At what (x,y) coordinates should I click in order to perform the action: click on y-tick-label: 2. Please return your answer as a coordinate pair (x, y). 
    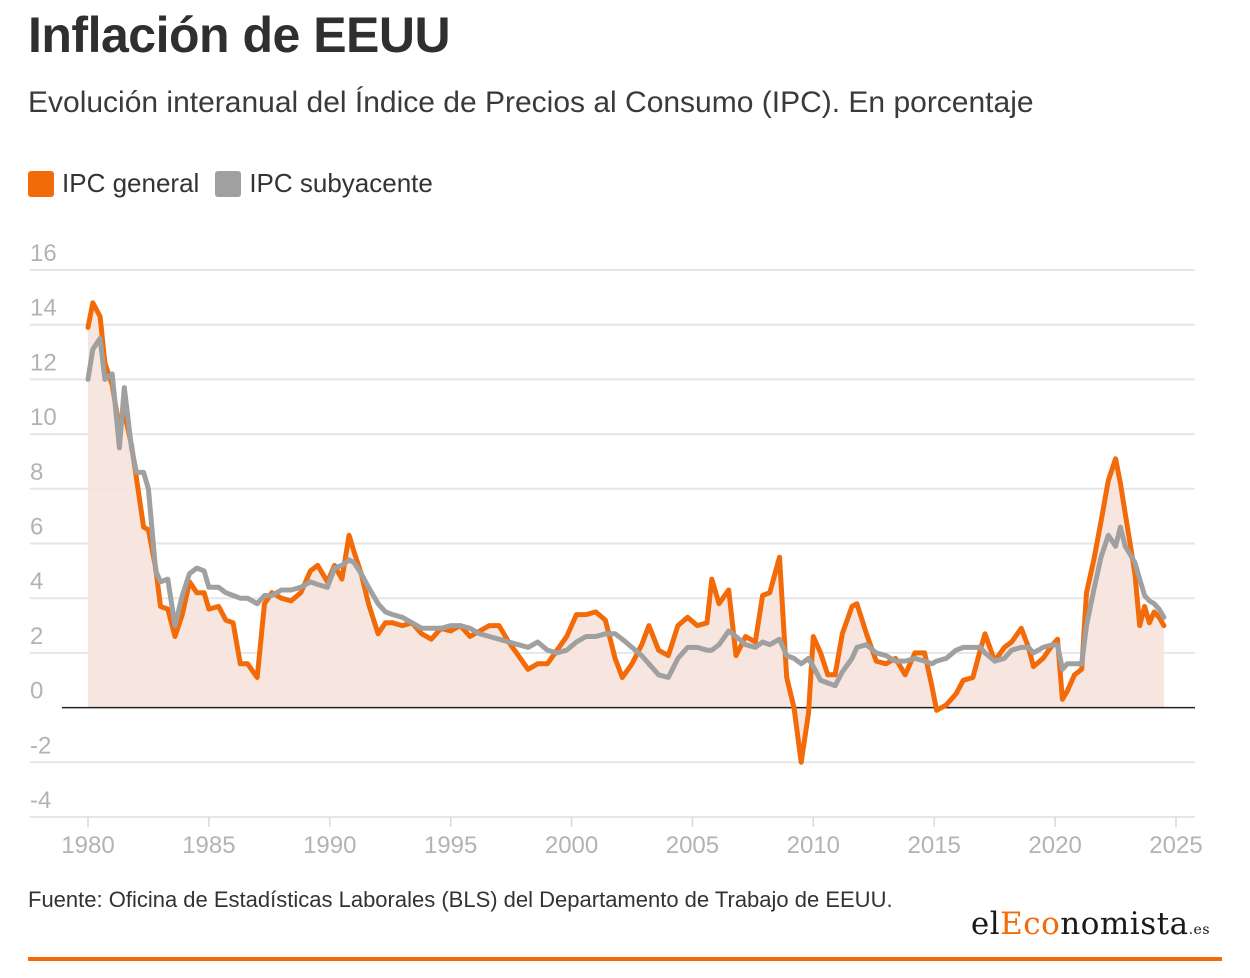
    Looking at the image, I should click on (36, 636).